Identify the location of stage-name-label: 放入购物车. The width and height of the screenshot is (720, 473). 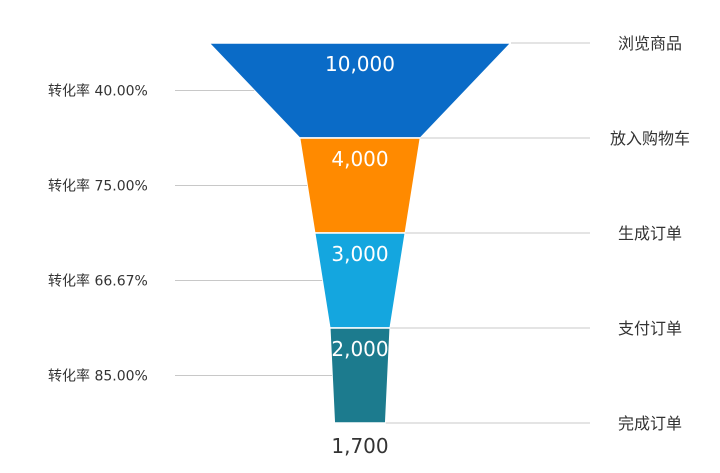
(650, 138).